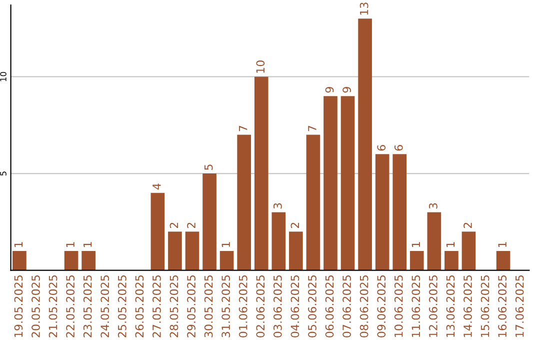 The image size is (540, 340). Describe the element at coordinates (433, 306) in the screenshot. I see `x-tick-label: 12.06.2025` at that location.